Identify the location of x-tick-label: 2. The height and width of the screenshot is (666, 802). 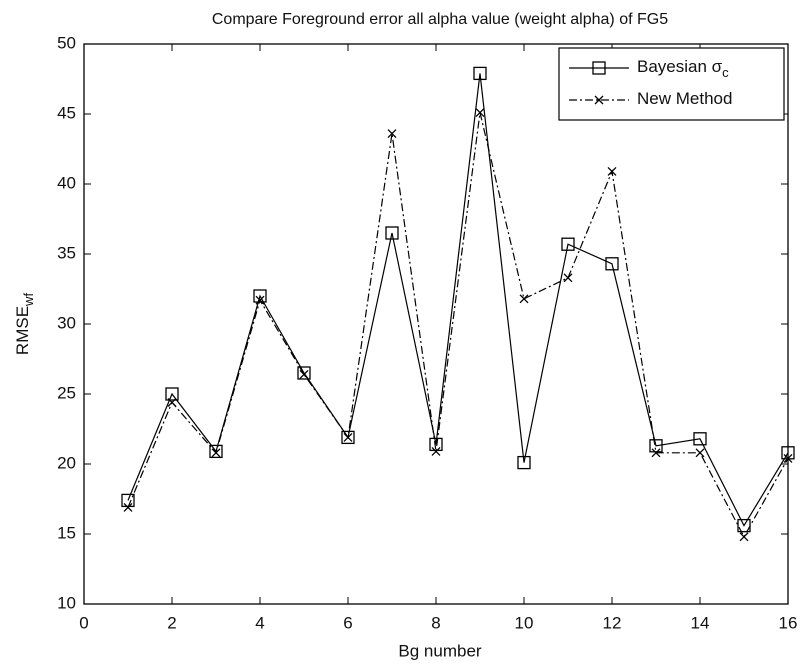
(171, 622).